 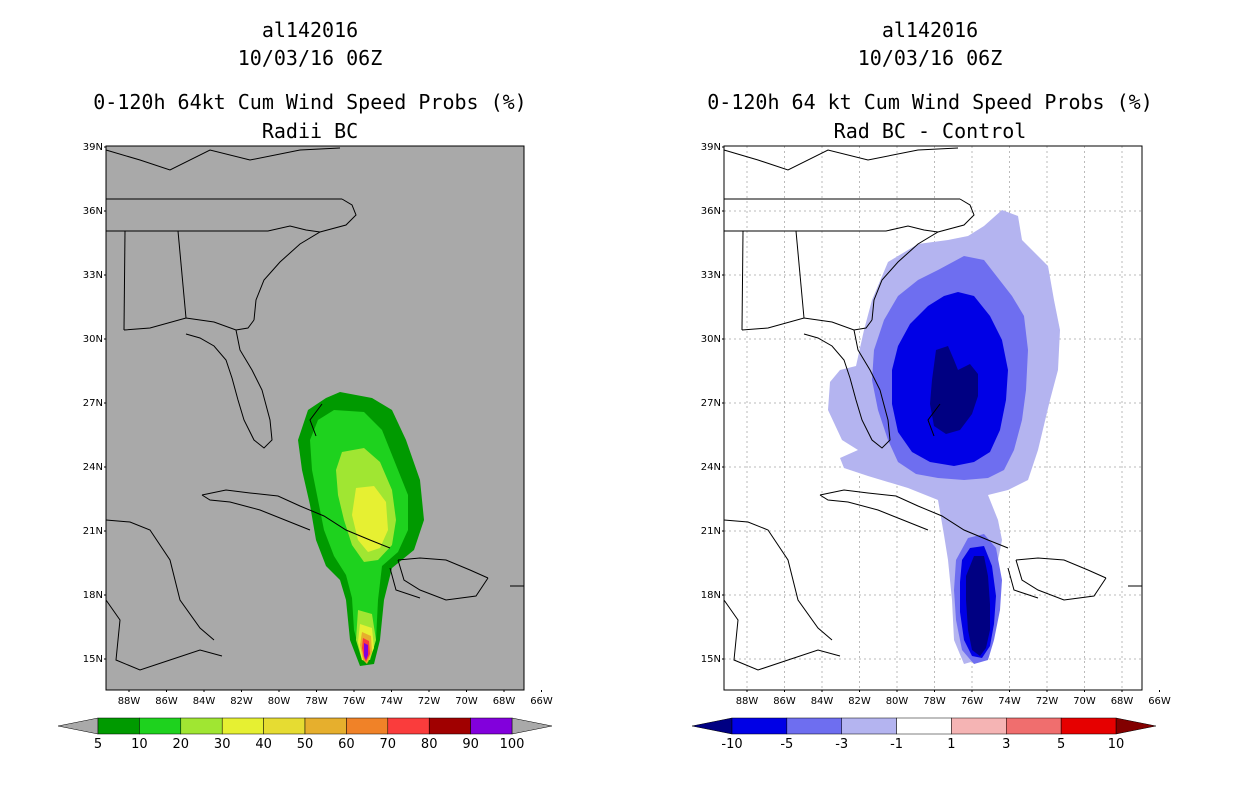 What do you see at coordinates (1061, 744) in the screenshot?
I see `right-colorbar-label: 5` at bounding box center [1061, 744].